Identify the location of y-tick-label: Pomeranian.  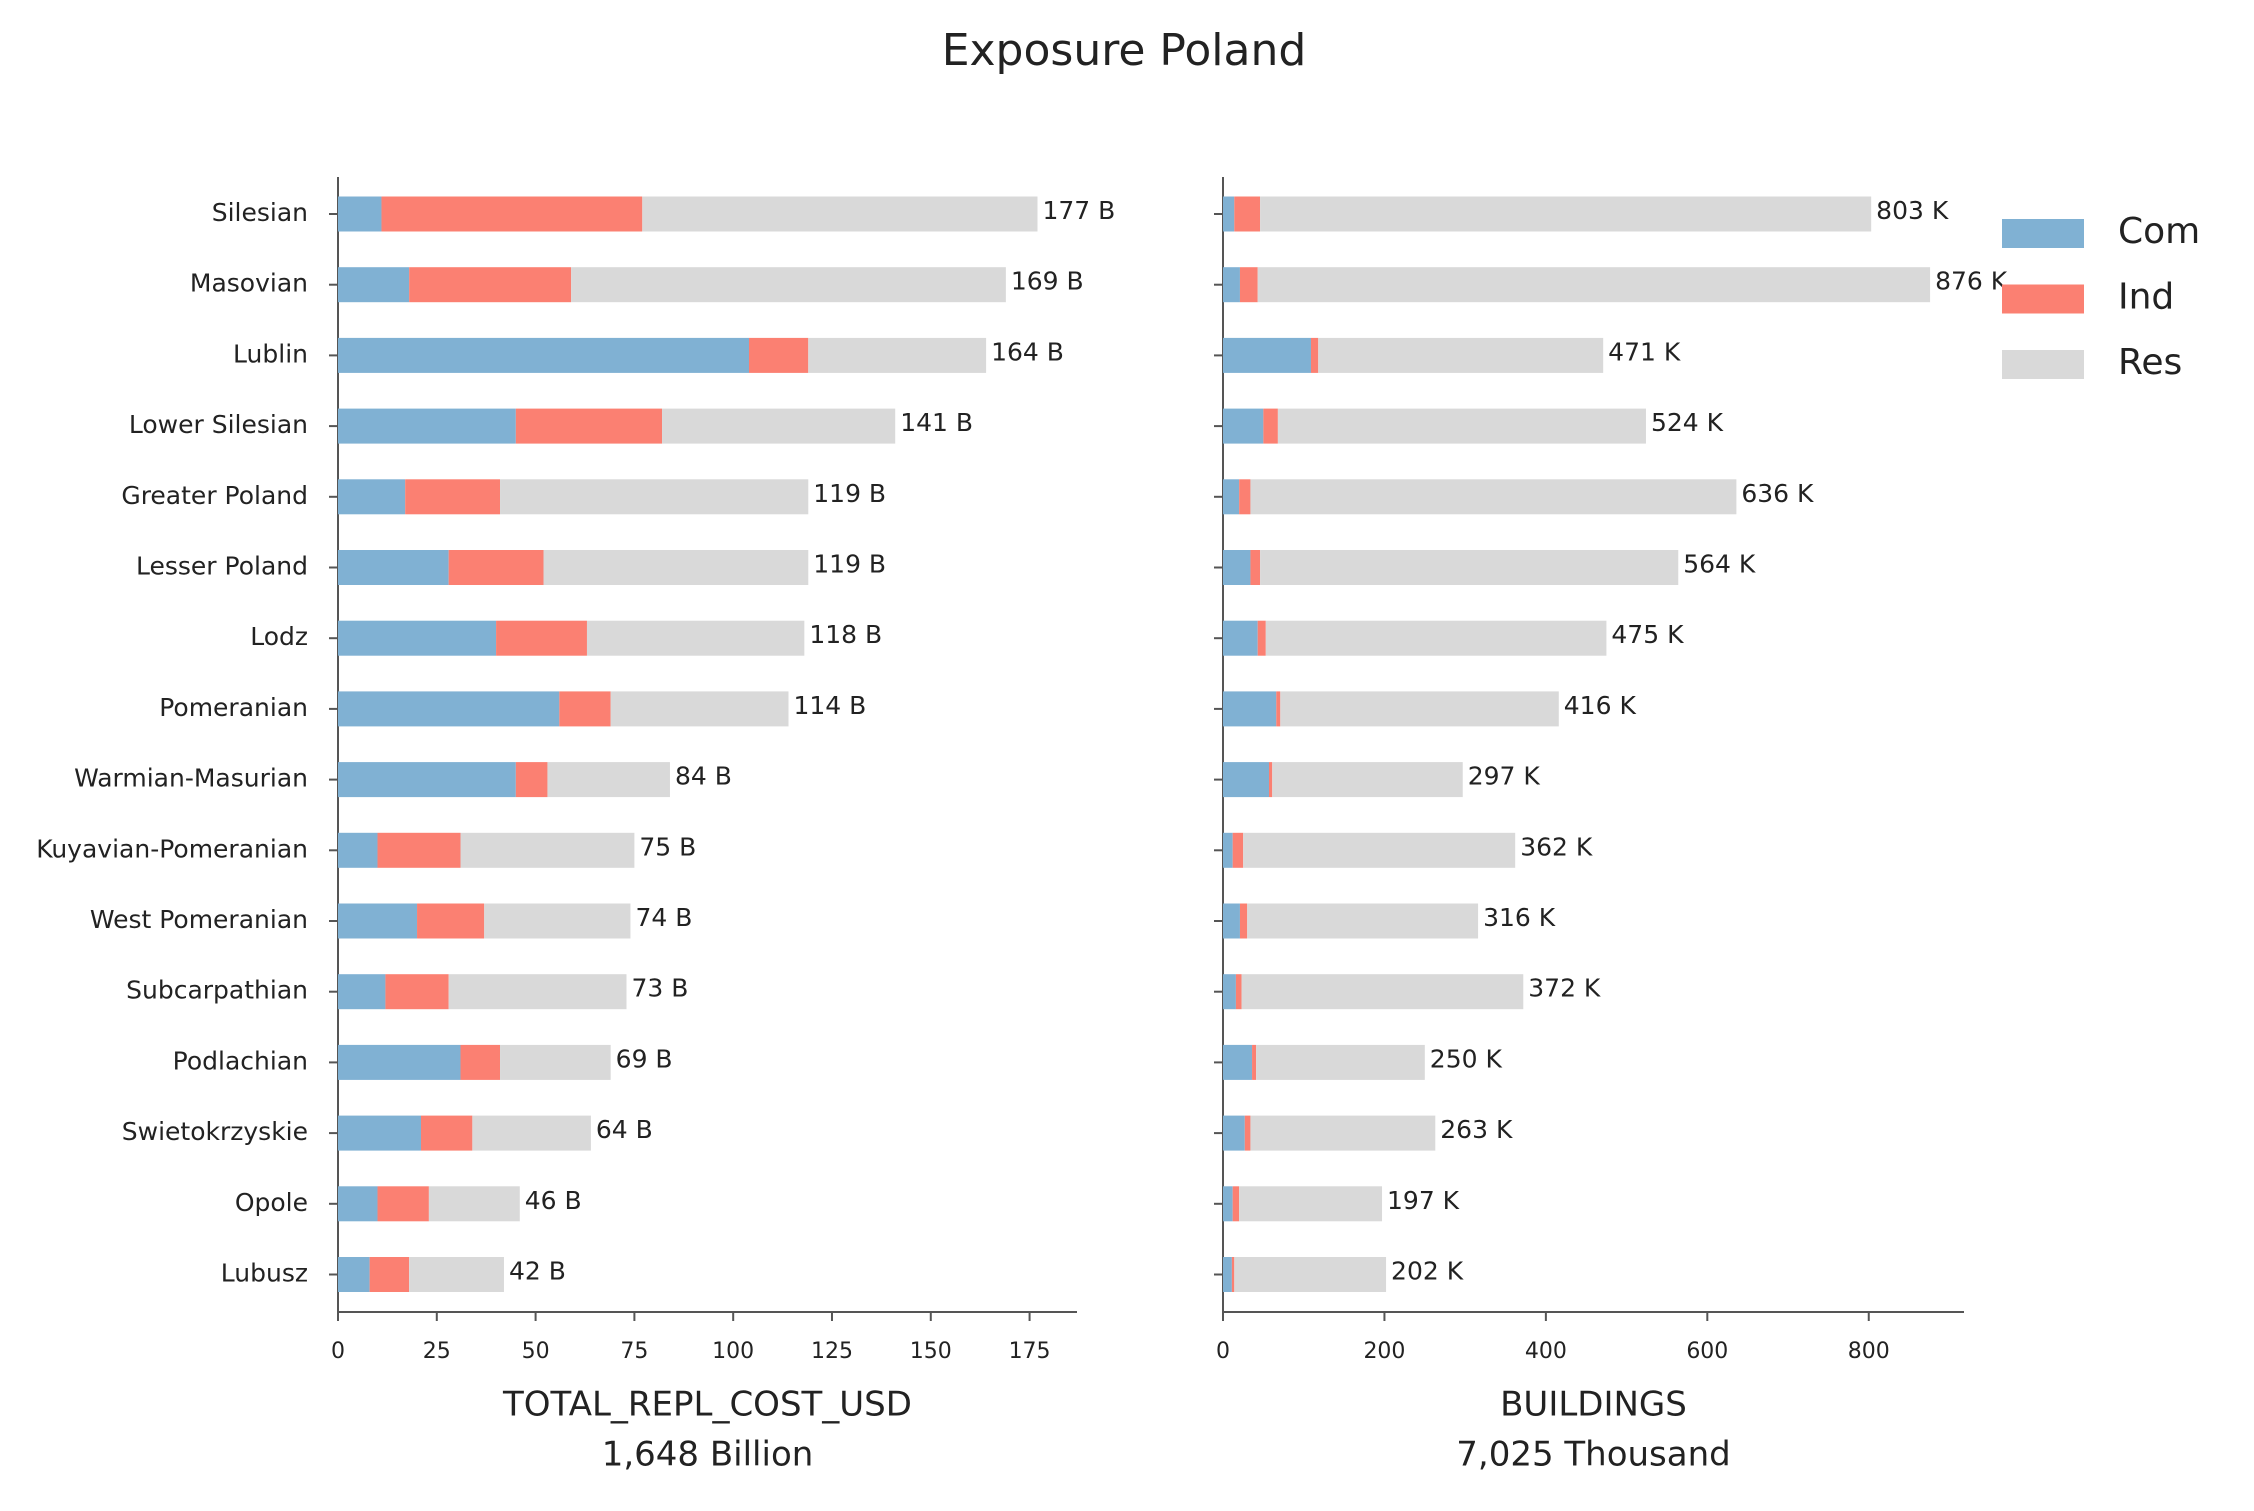
(233, 707).